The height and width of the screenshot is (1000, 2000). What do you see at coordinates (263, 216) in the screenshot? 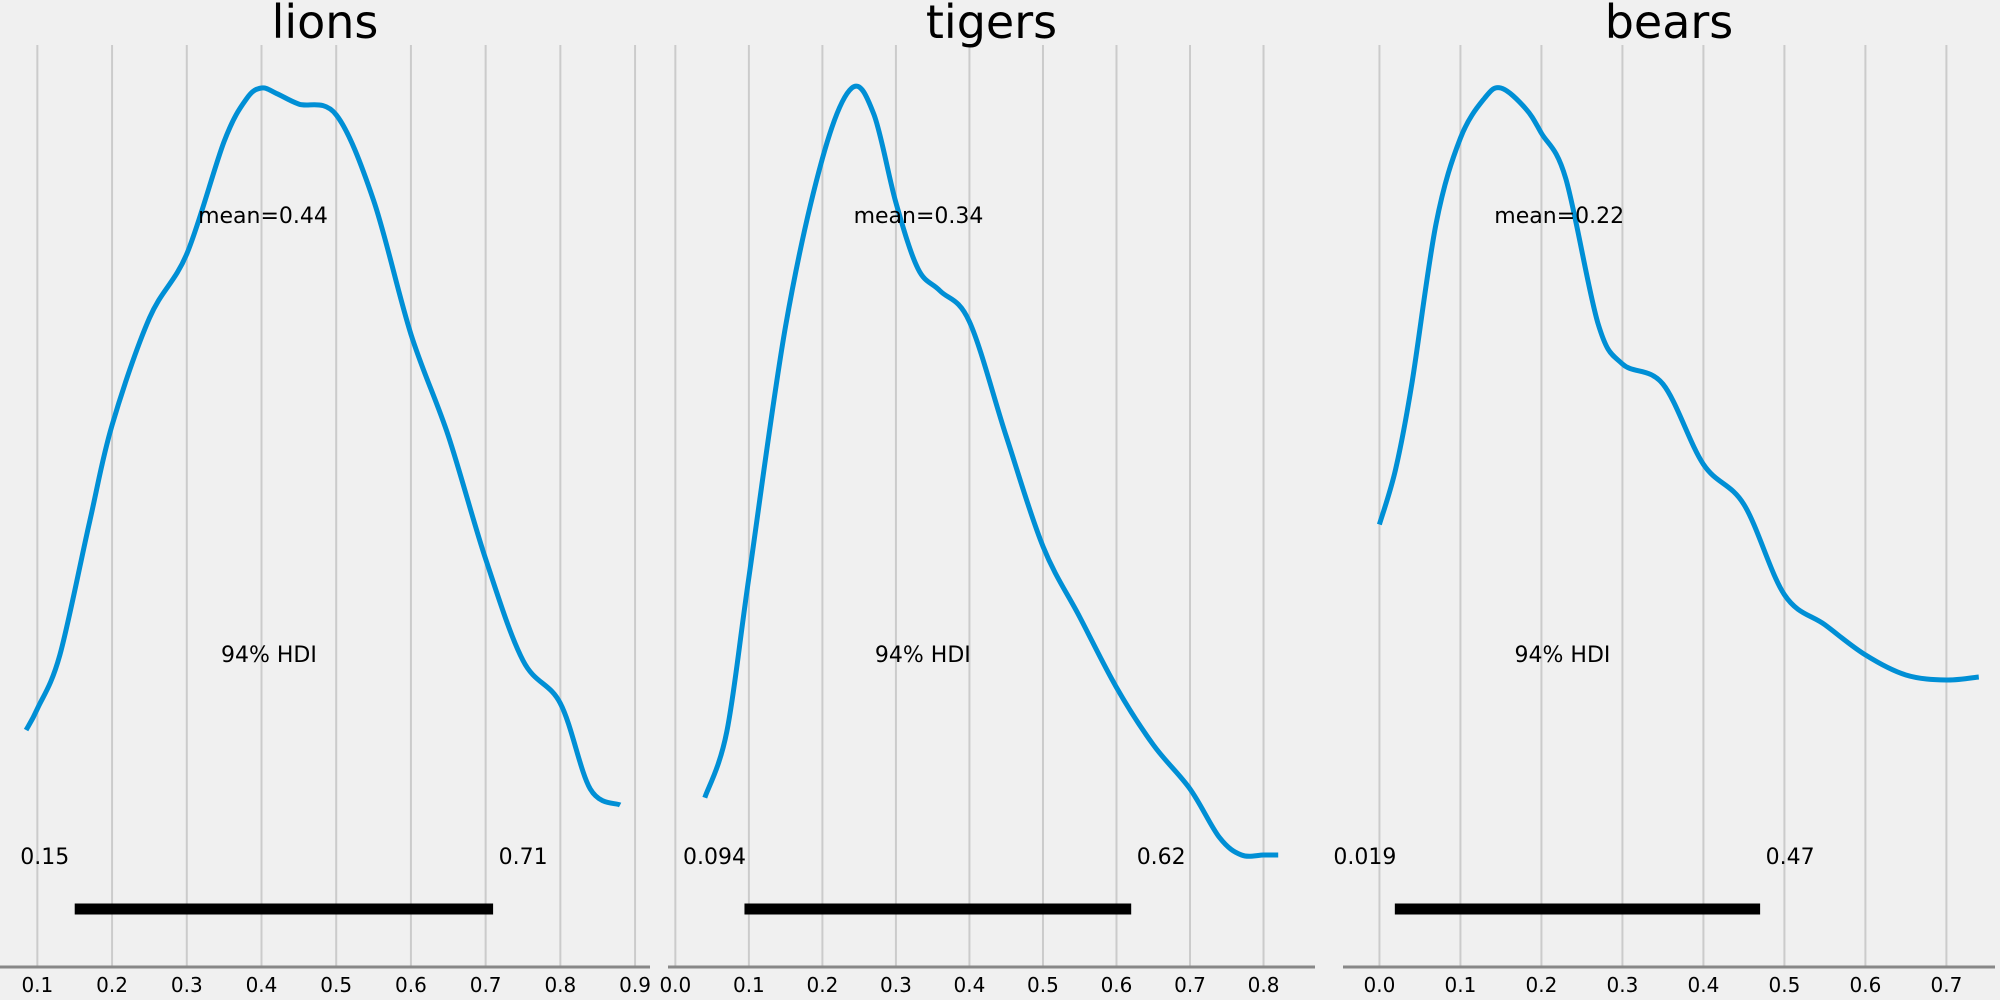
I see `mean-label: mean=0.44` at bounding box center [263, 216].